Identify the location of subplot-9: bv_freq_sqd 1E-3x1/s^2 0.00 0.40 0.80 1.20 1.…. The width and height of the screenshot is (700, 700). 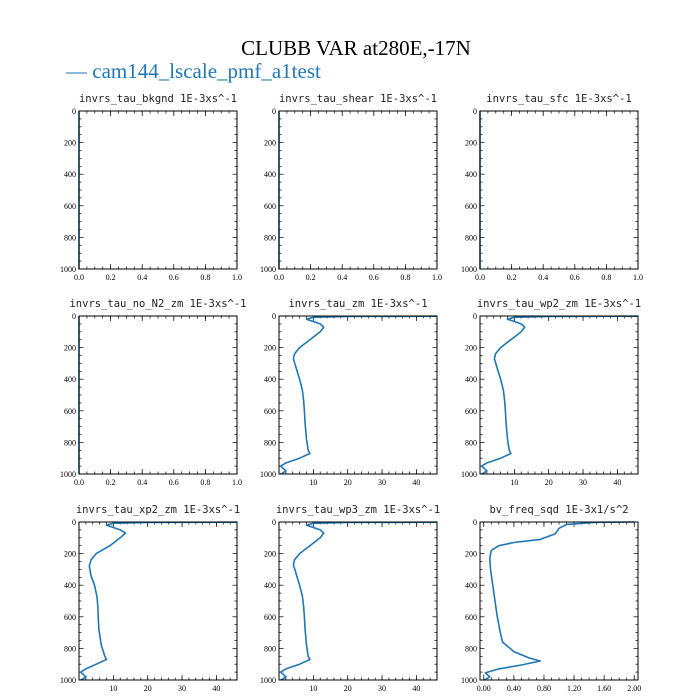
(551, 598).